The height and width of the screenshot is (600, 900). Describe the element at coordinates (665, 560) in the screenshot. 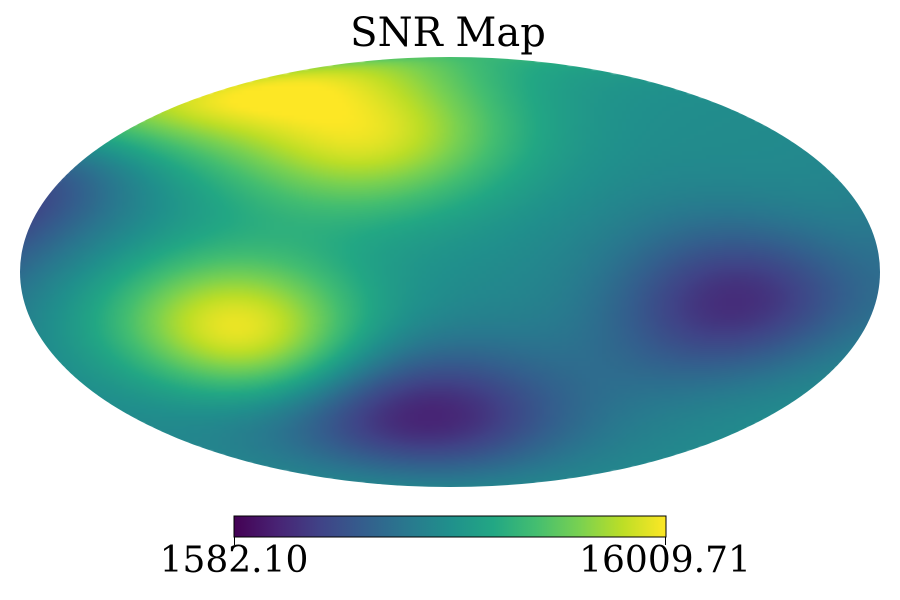

I see `colorbar-max-label: 16009.71` at that location.